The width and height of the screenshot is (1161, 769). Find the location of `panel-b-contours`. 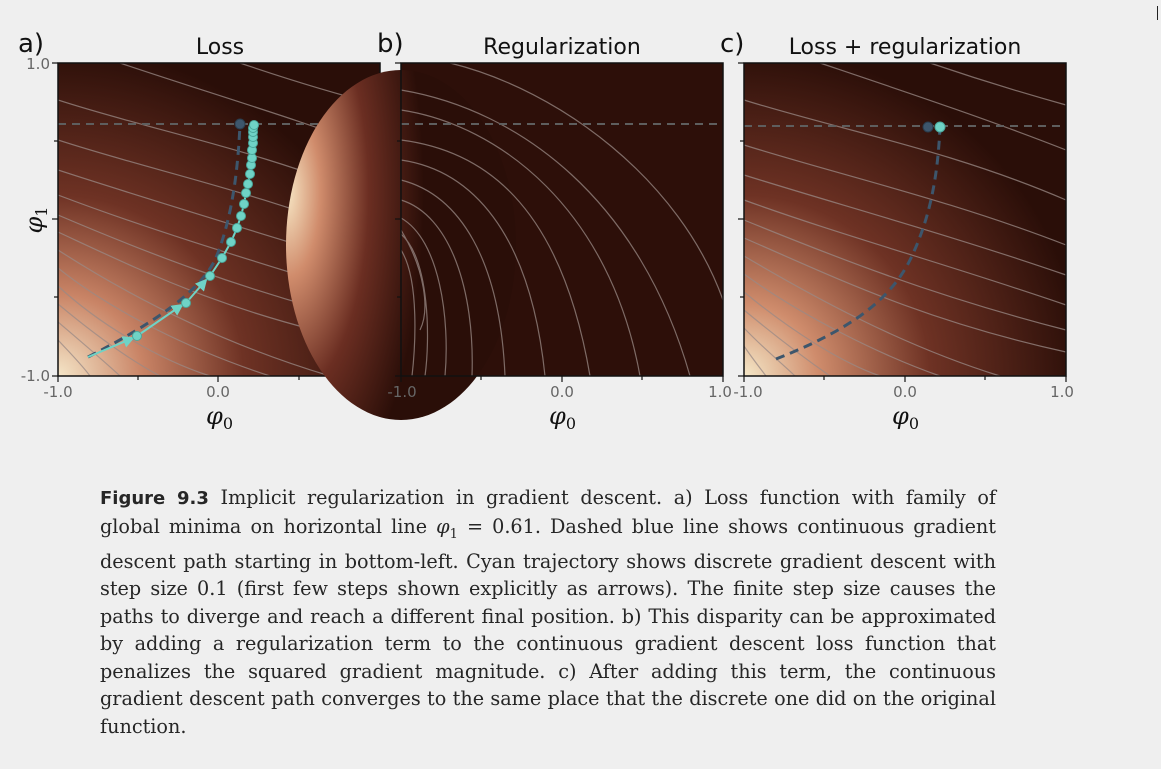

panel-b-contours is located at coordinates (562, 219).